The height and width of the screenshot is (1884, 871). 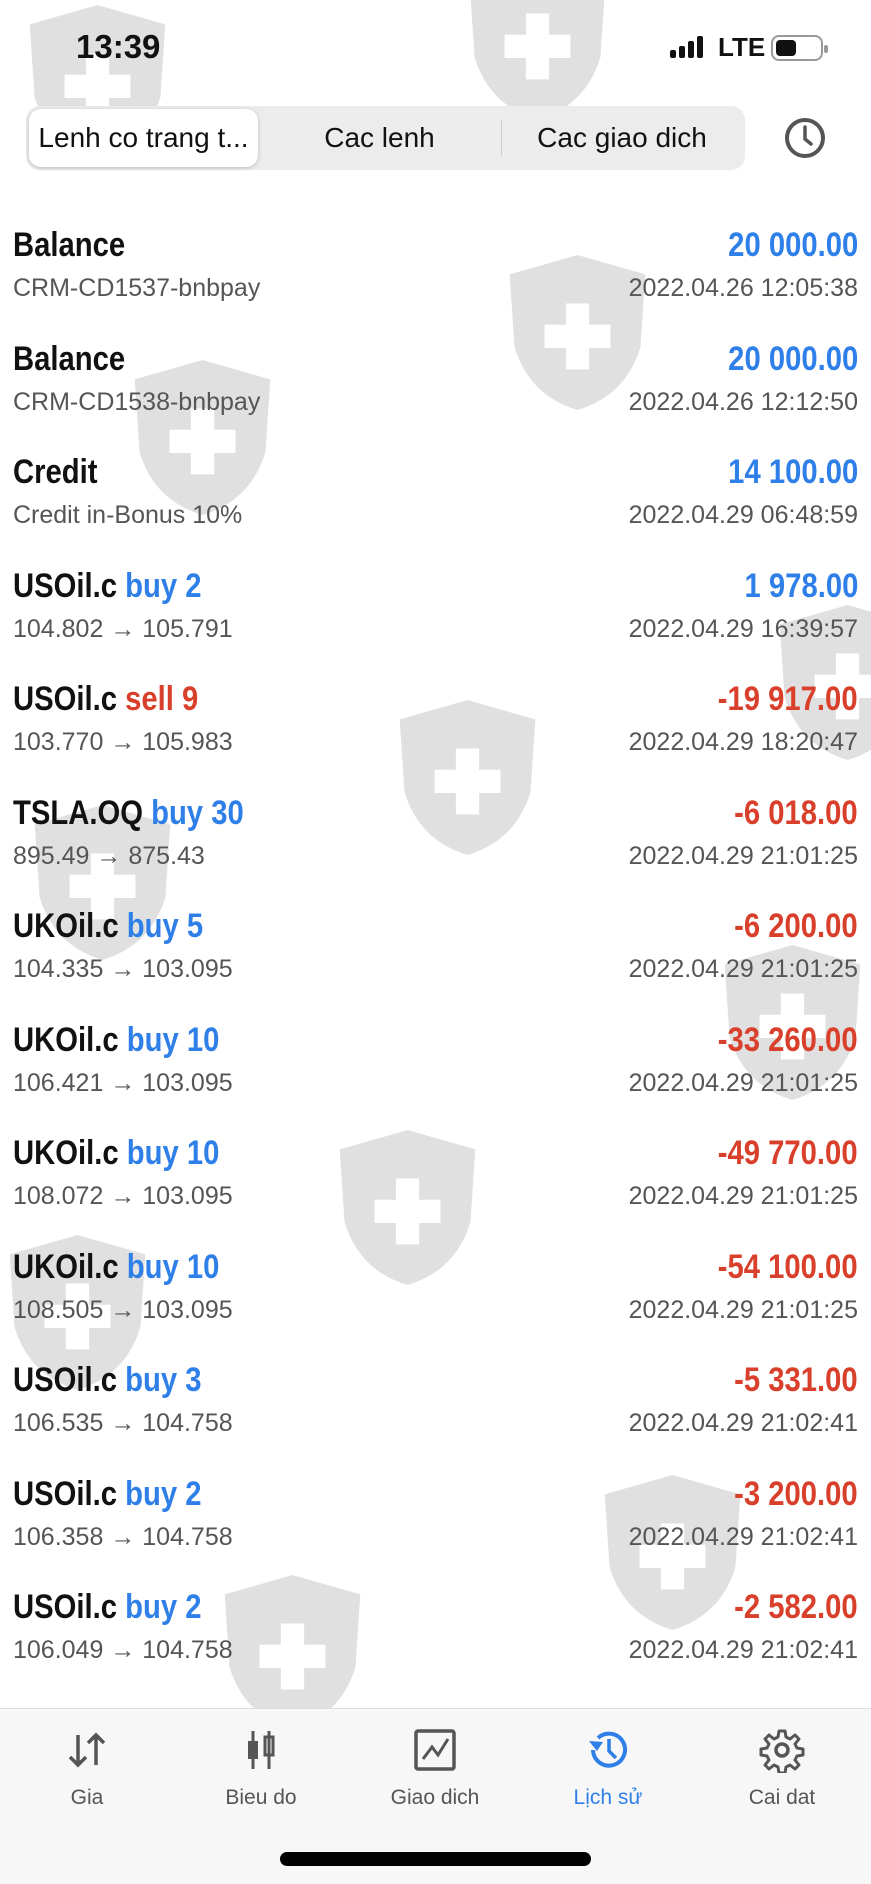 I want to click on row-amount: -33 260.00, so click(x=788, y=1039).